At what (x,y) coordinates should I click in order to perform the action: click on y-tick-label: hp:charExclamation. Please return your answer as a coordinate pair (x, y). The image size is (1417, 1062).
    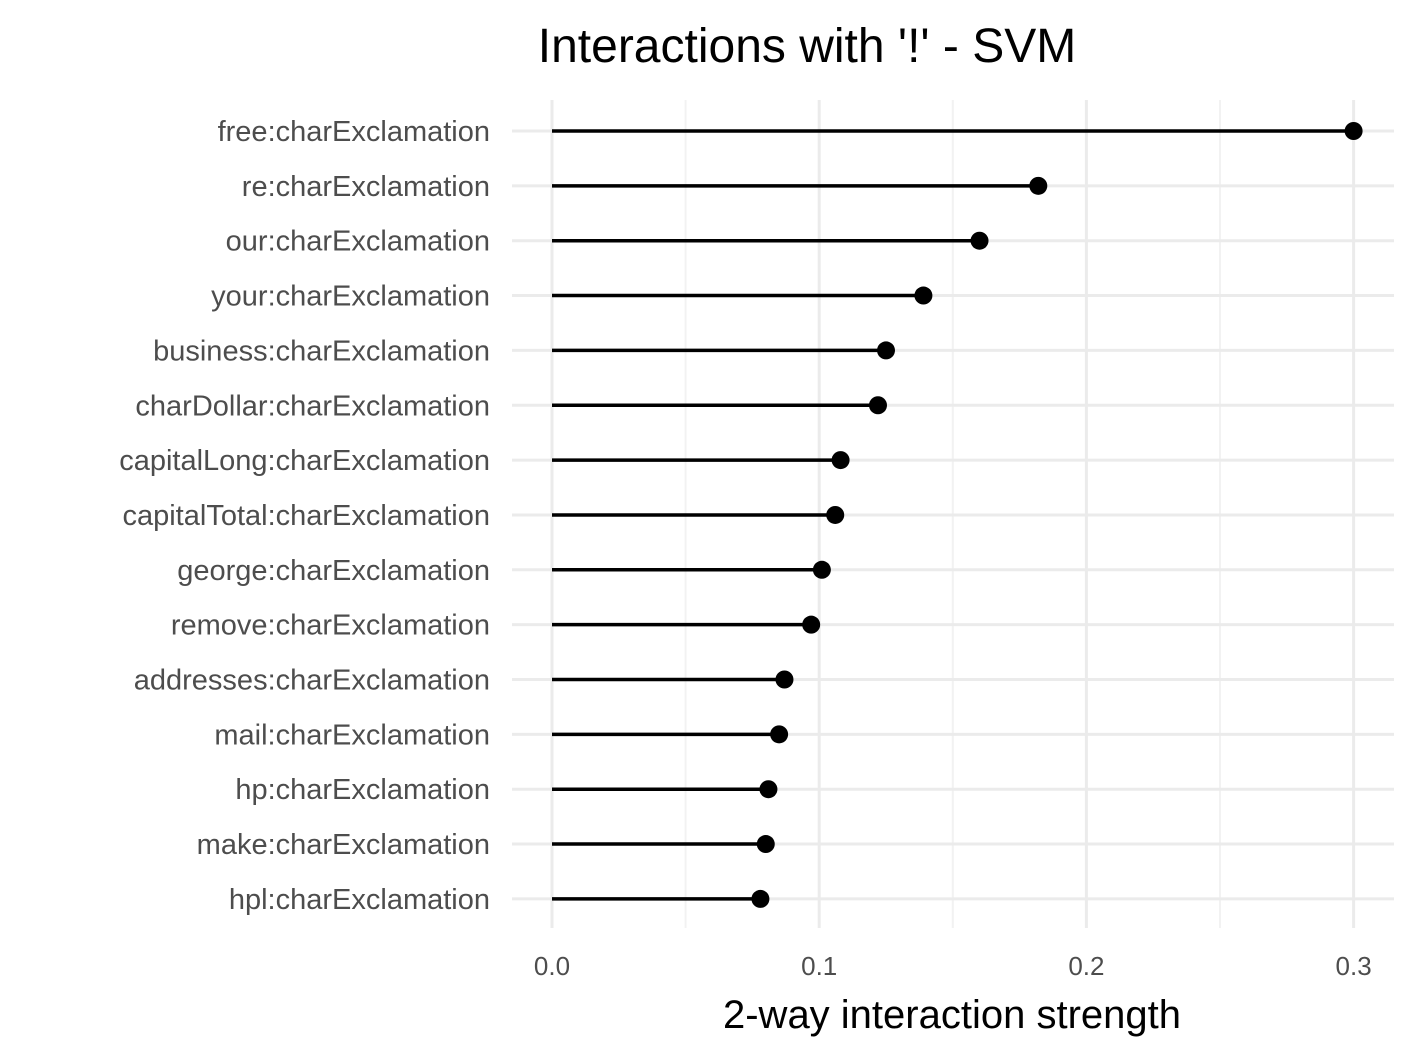
    Looking at the image, I should click on (362, 790).